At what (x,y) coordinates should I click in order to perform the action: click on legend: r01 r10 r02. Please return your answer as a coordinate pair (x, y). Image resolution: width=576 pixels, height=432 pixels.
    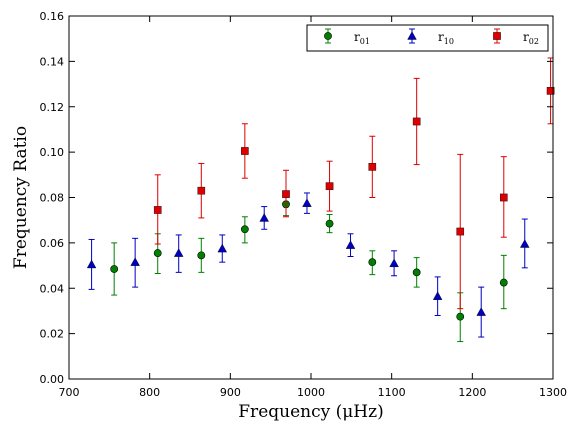
    Looking at the image, I should click on (427, 38).